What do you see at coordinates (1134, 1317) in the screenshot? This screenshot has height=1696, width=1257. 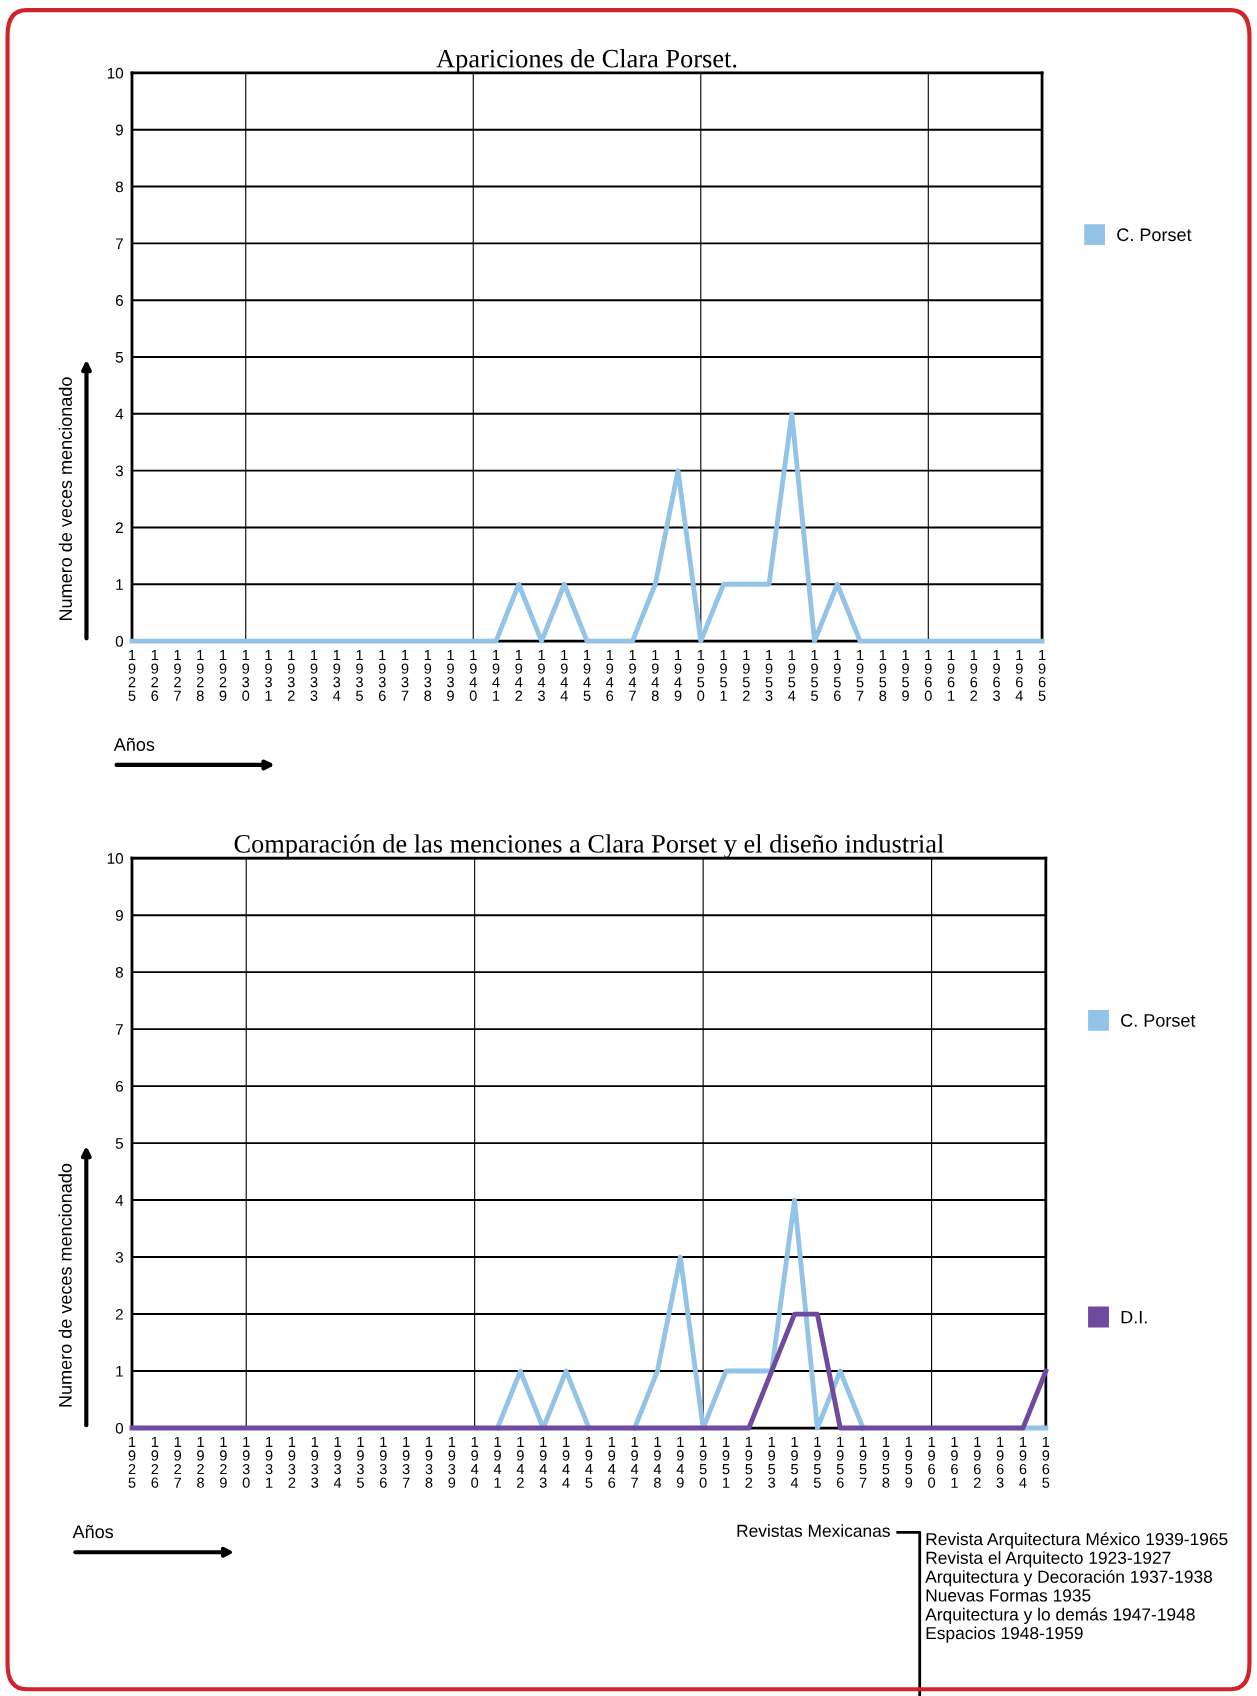 I see `legend-label: D.I.` at bounding box center [1134, 1317].